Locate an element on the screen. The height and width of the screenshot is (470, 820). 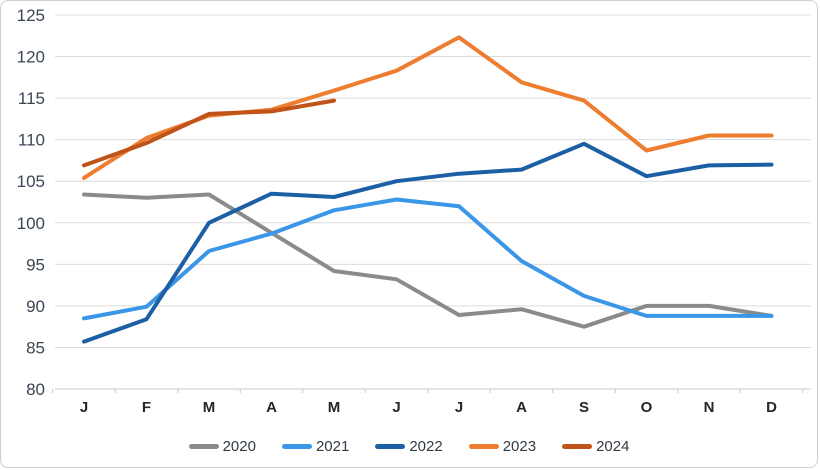
legend-swatch-2021 is located at coordinates (296, 446).